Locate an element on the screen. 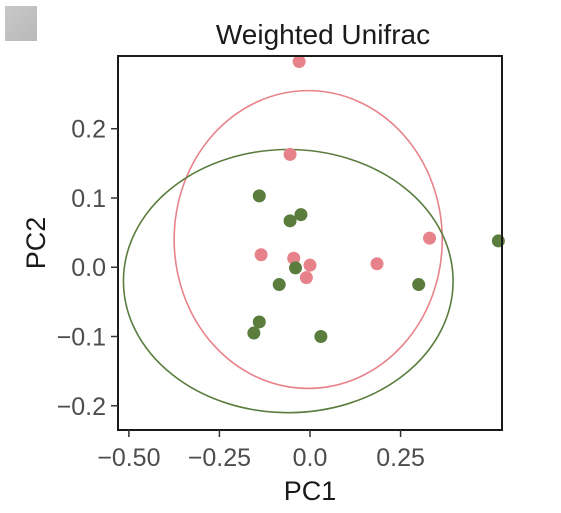 The width and height of the screenshot is (561, 513). chart-title: Weighted Unifrac is located at coordinates (323, 34).